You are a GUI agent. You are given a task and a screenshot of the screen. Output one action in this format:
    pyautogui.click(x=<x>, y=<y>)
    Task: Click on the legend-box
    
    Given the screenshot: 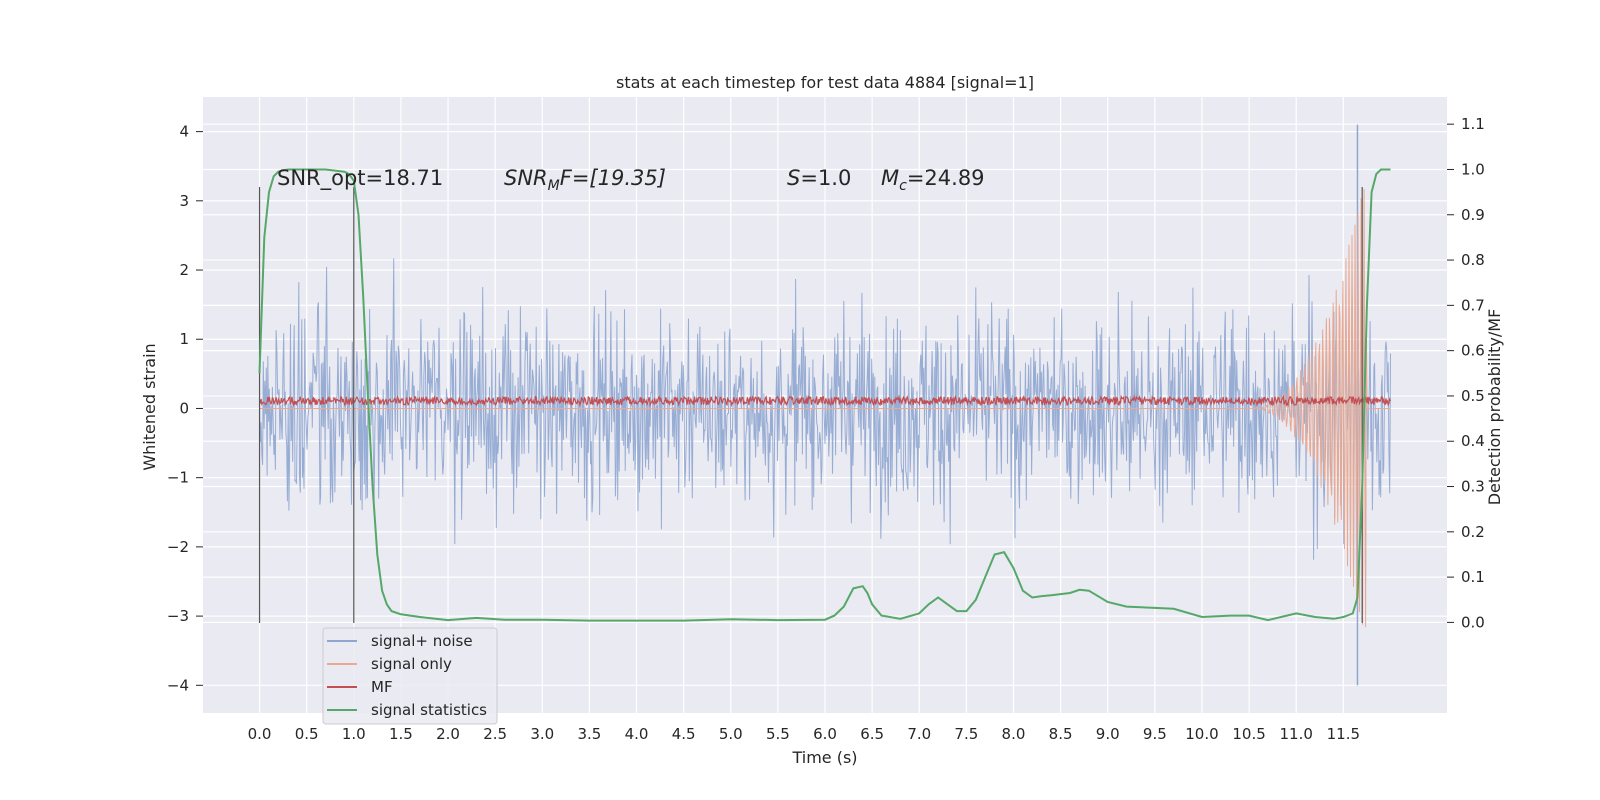 What is the action you would take?
    pyautogui.click(x=410, y=676)
    